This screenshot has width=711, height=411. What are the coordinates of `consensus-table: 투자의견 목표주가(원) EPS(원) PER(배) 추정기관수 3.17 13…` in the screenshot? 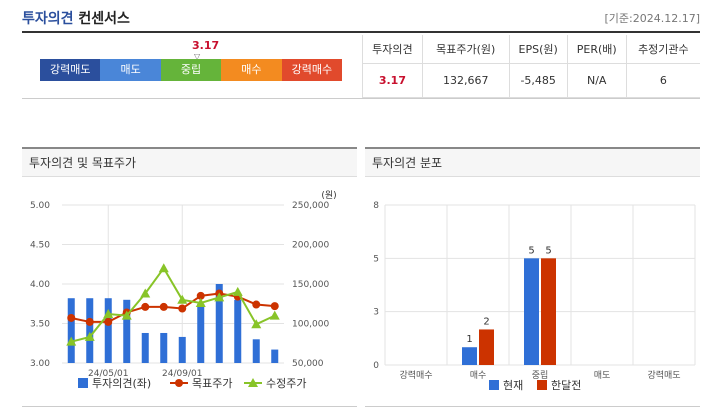 It's located at (531, 66).